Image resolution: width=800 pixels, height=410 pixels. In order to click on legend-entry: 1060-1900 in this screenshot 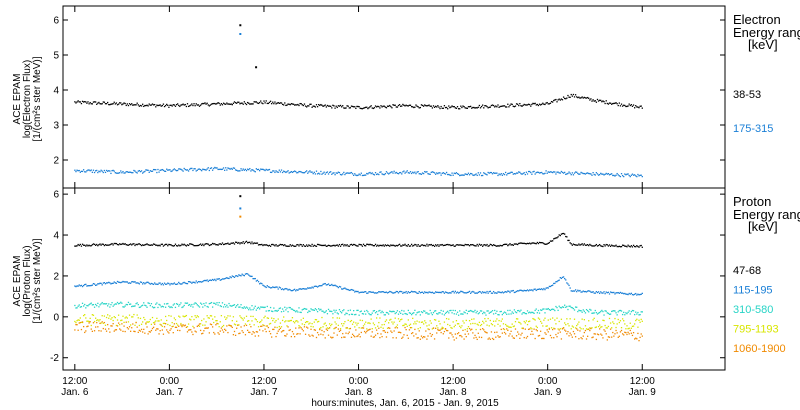, I will do `click(759, 349)`.